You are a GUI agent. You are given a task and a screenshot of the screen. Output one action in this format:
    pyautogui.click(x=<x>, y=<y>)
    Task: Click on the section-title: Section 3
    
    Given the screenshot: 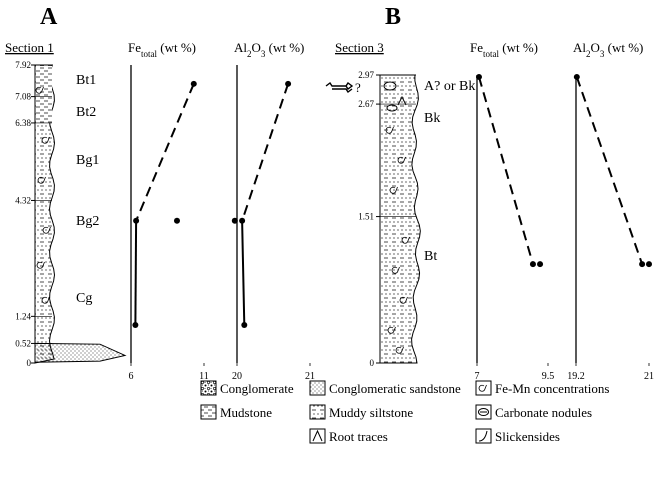 What is the action you would take?
    pyautogui.click(x=359, y=47)
    